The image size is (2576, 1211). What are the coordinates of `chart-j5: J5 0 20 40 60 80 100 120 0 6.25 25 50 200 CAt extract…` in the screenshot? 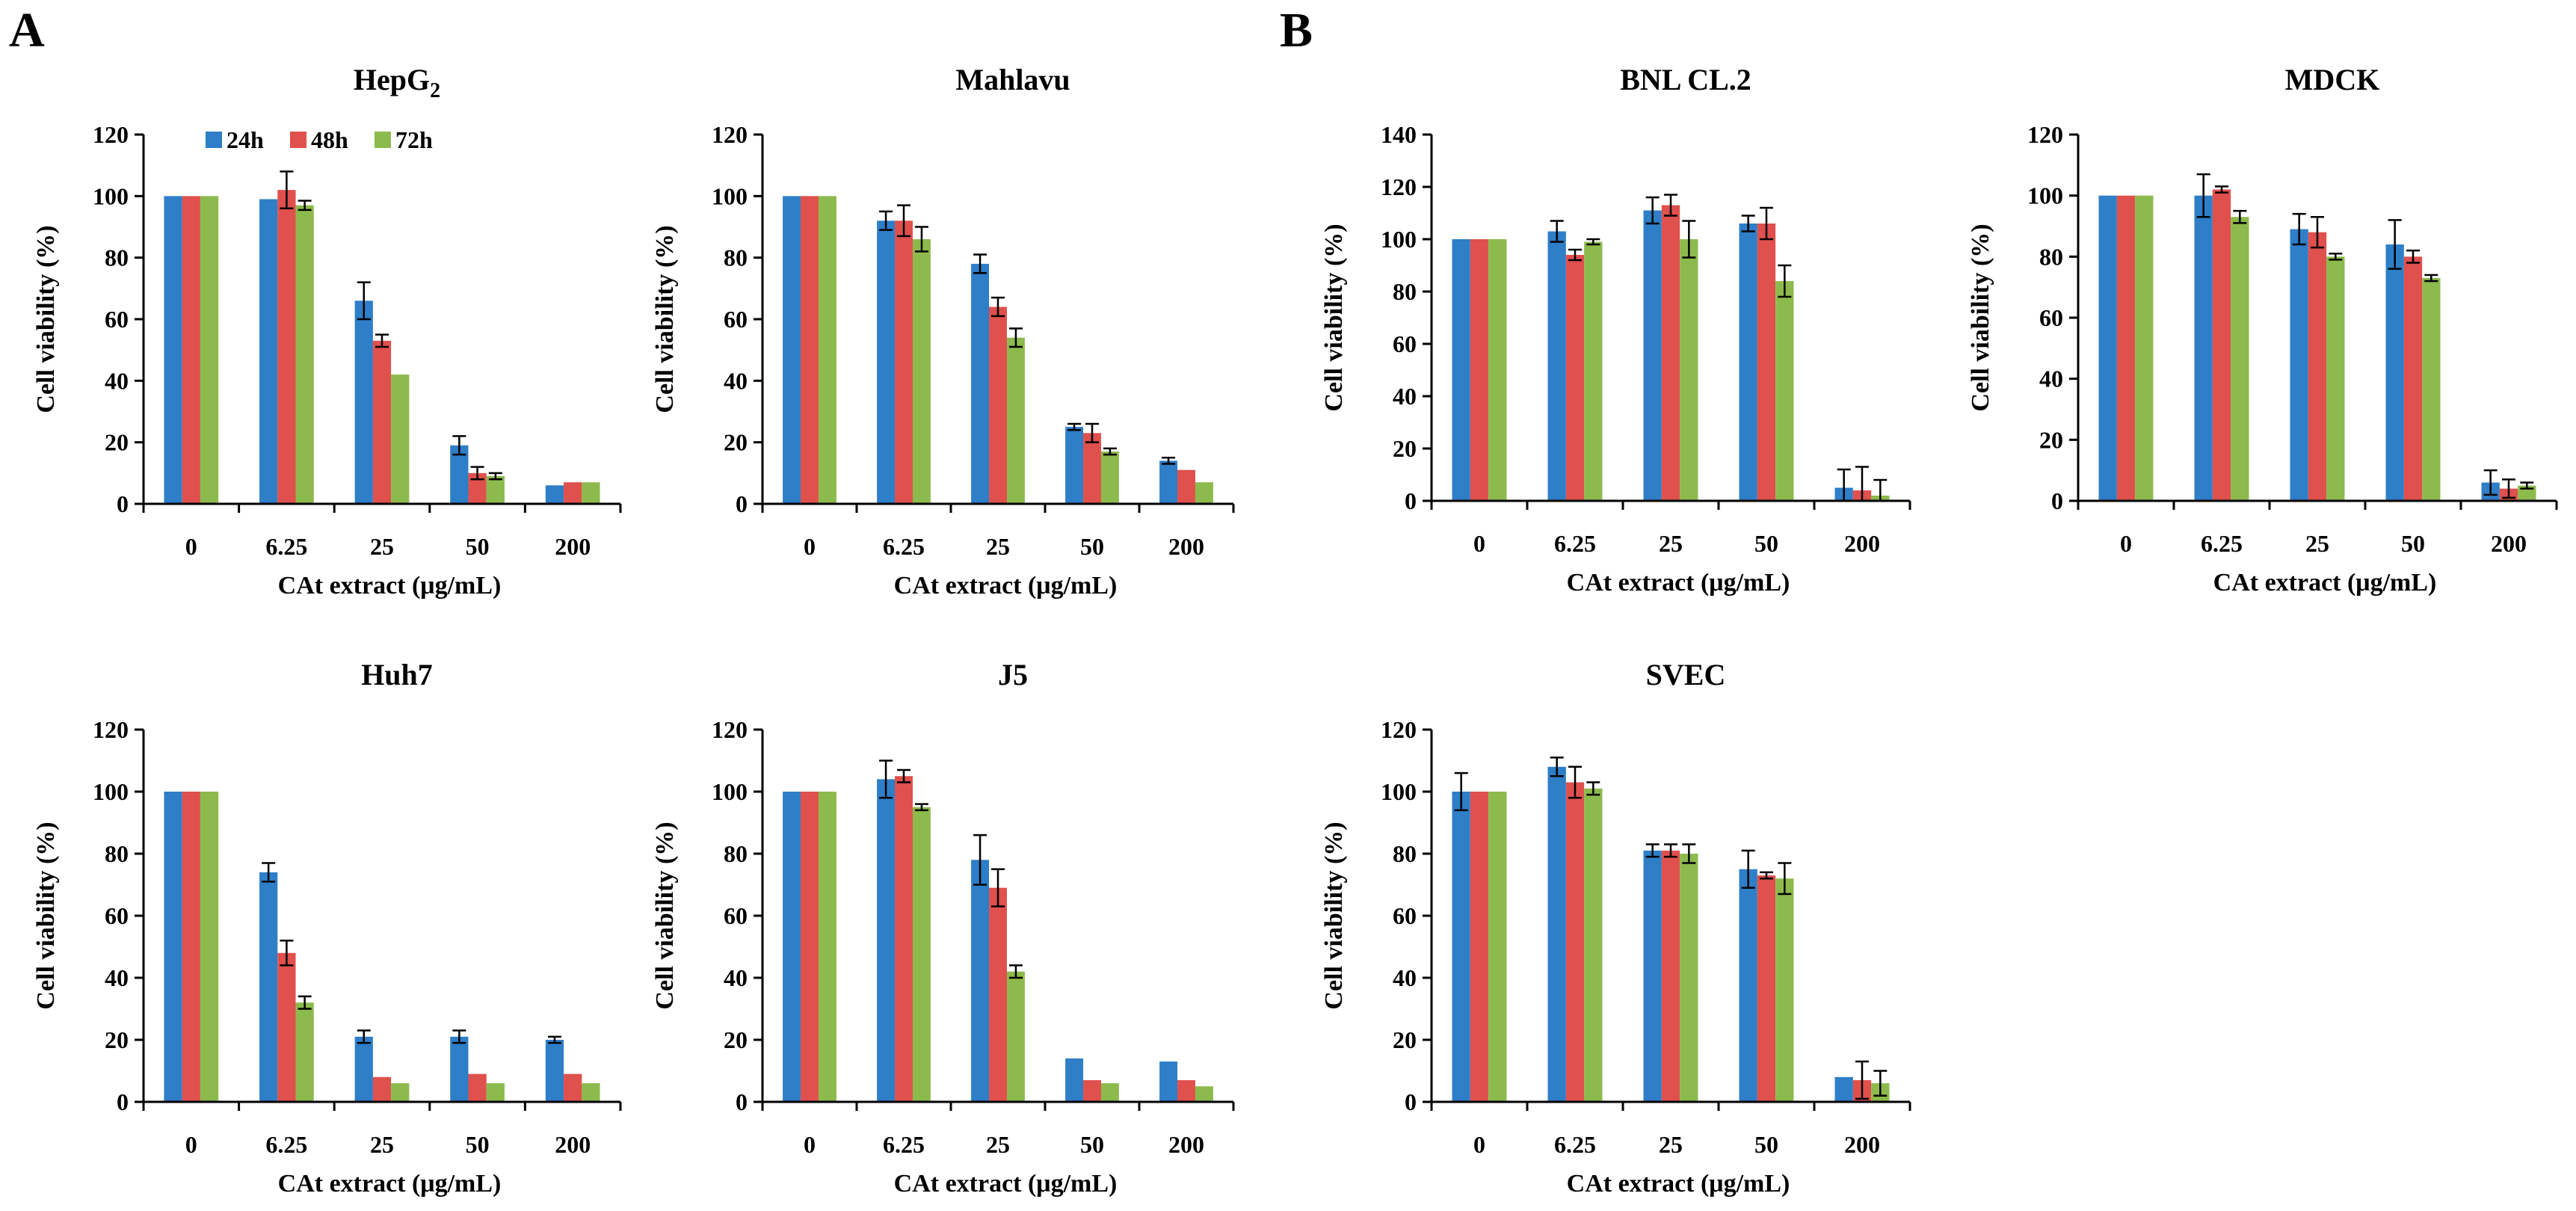 It's located at (943, 928).